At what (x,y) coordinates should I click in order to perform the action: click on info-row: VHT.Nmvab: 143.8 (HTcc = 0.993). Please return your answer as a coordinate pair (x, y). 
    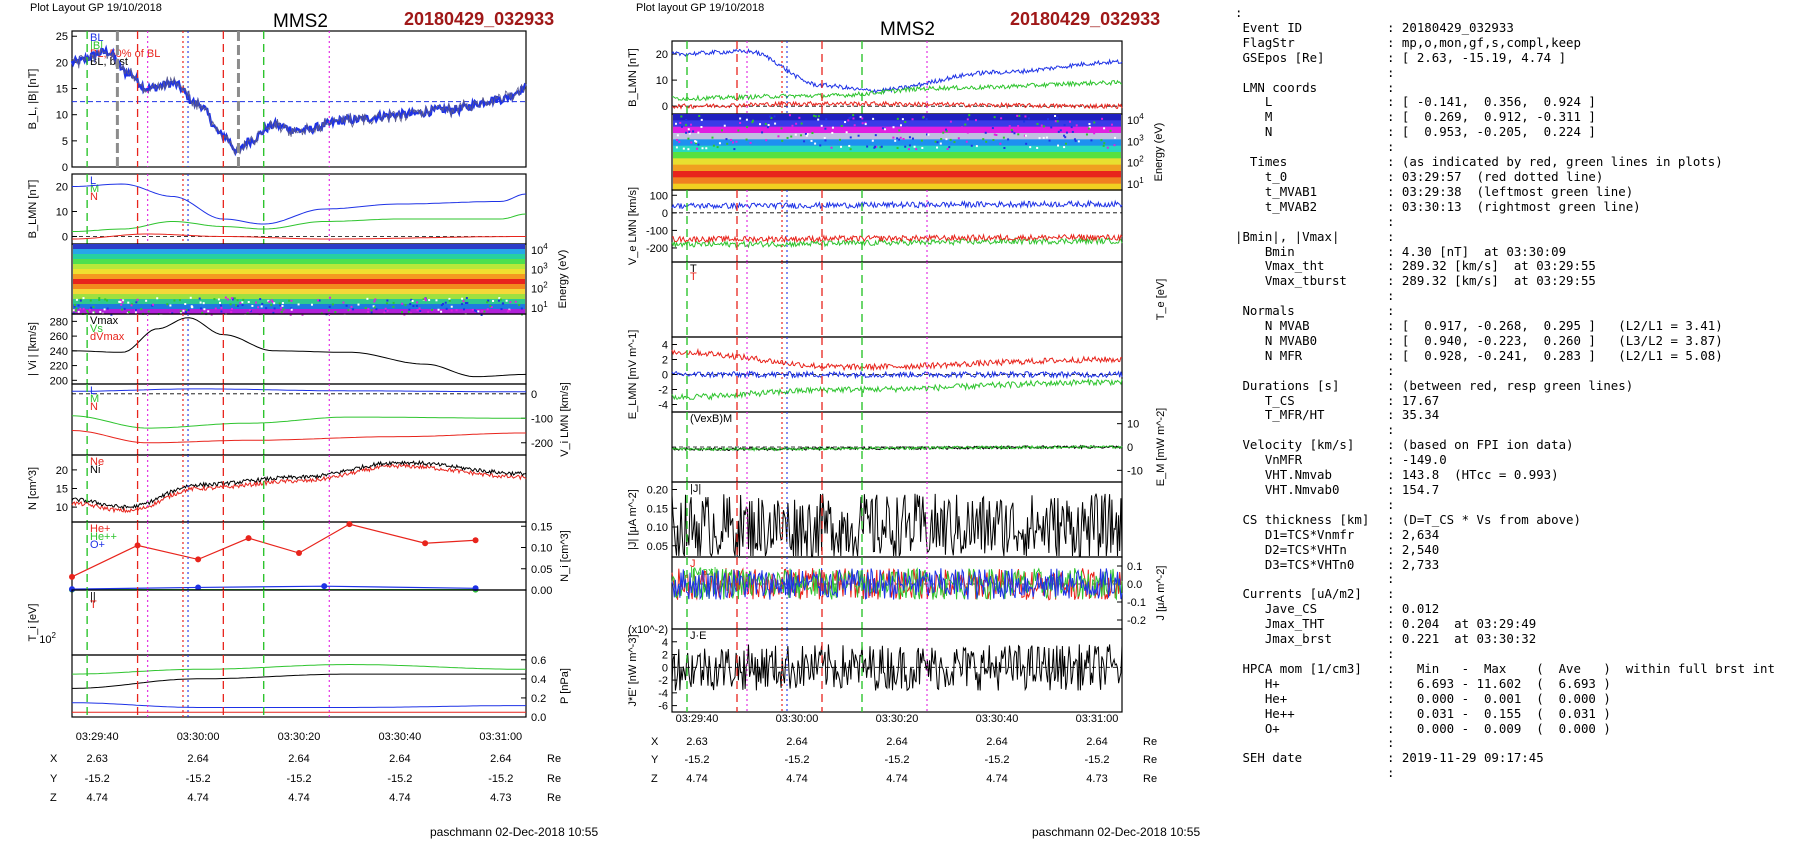
    Looking at the image, I should click on (1505, 475).